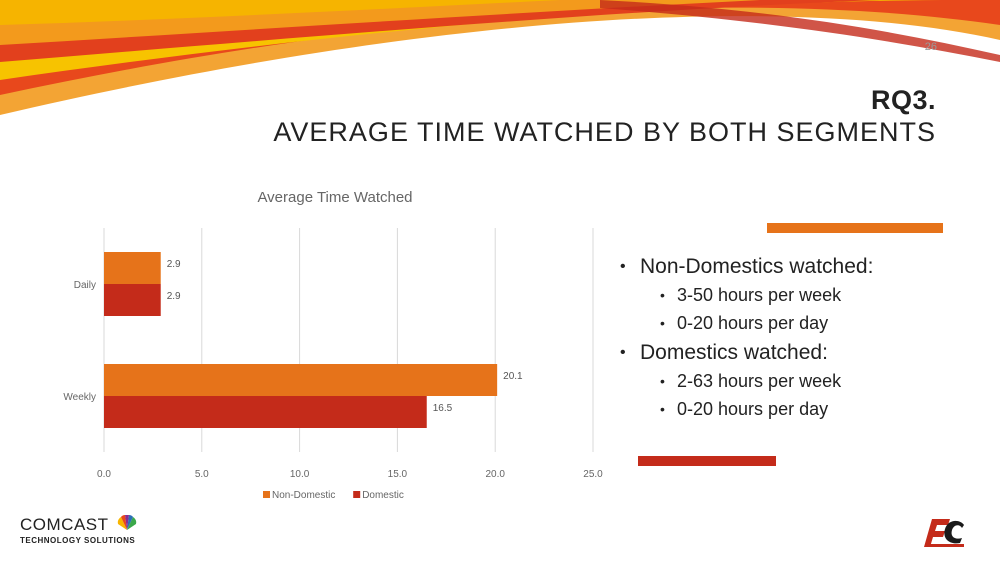  I want to click on slide-number: 26, so click(930, 47).